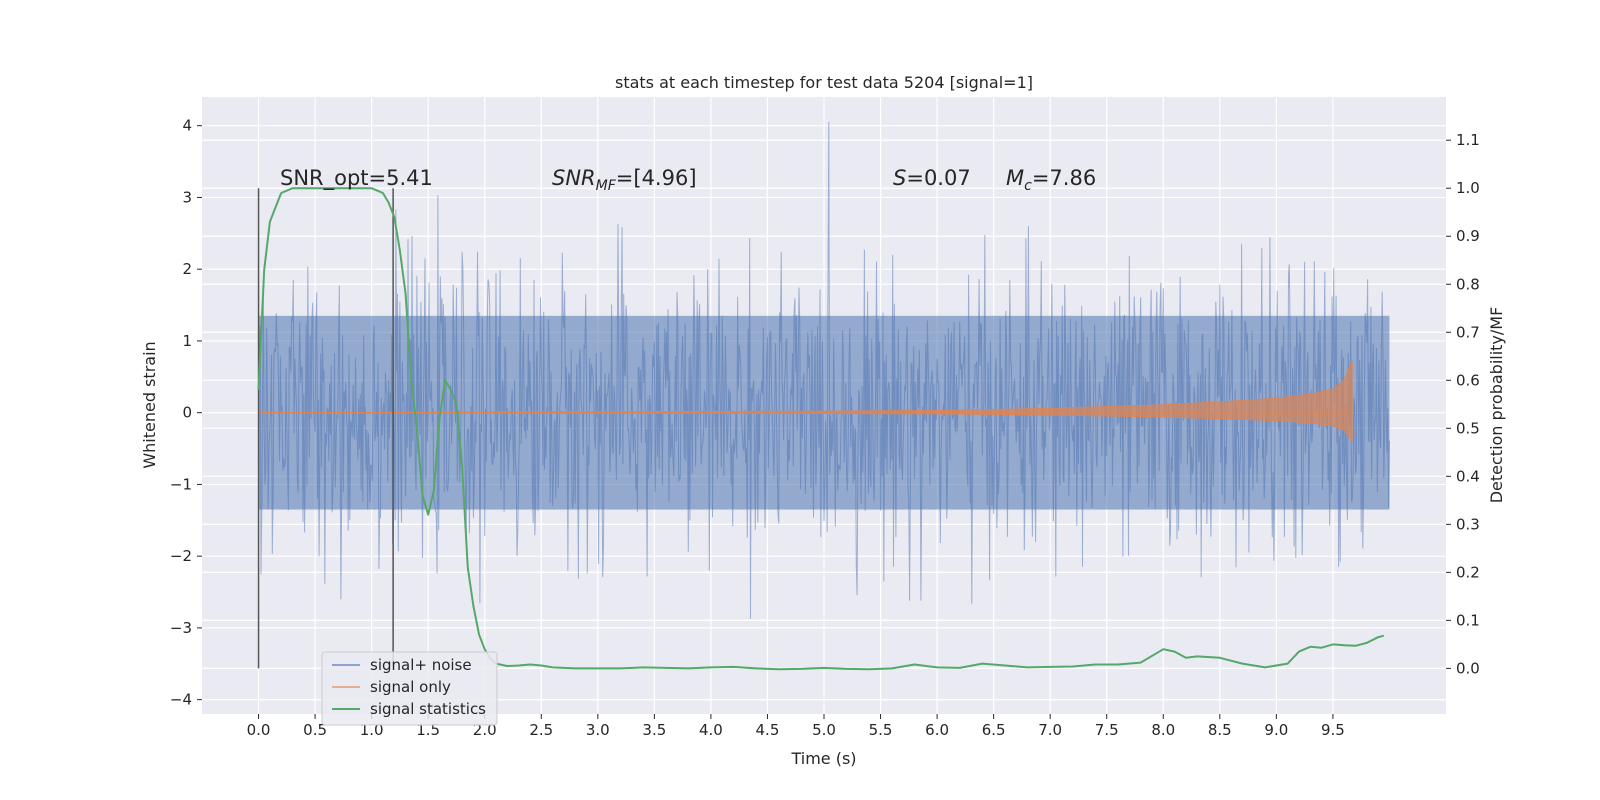  Describe the element at coordinates (654, 730) in the screenshot. I see `x-tick-label: 3.5` at that location.